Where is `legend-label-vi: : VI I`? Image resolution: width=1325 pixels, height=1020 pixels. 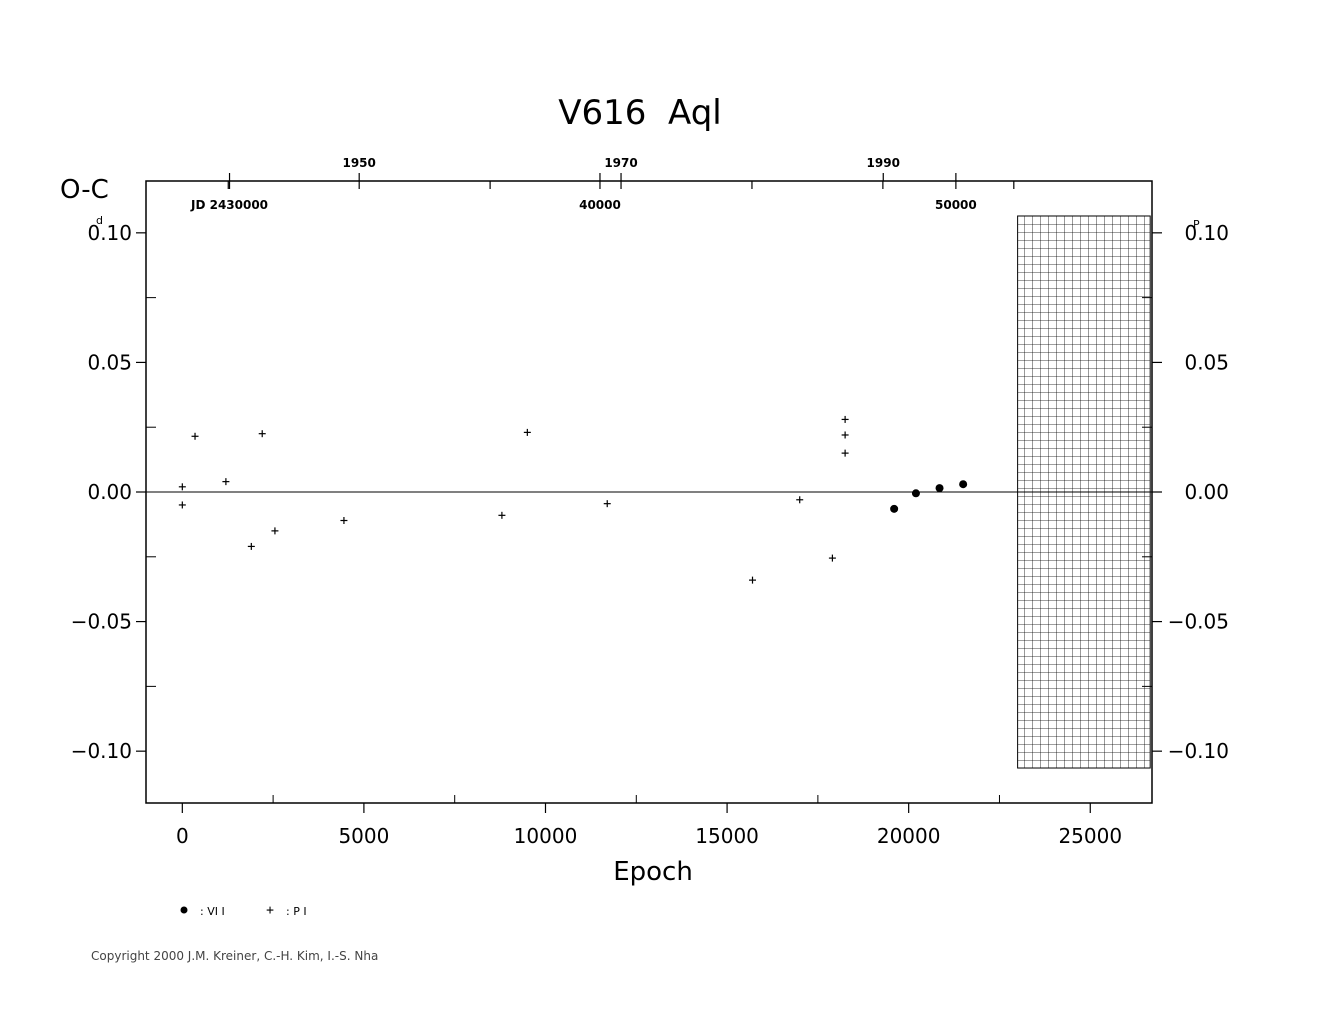 legend-label-vi: : VI I is located at coordinates (212, 911).